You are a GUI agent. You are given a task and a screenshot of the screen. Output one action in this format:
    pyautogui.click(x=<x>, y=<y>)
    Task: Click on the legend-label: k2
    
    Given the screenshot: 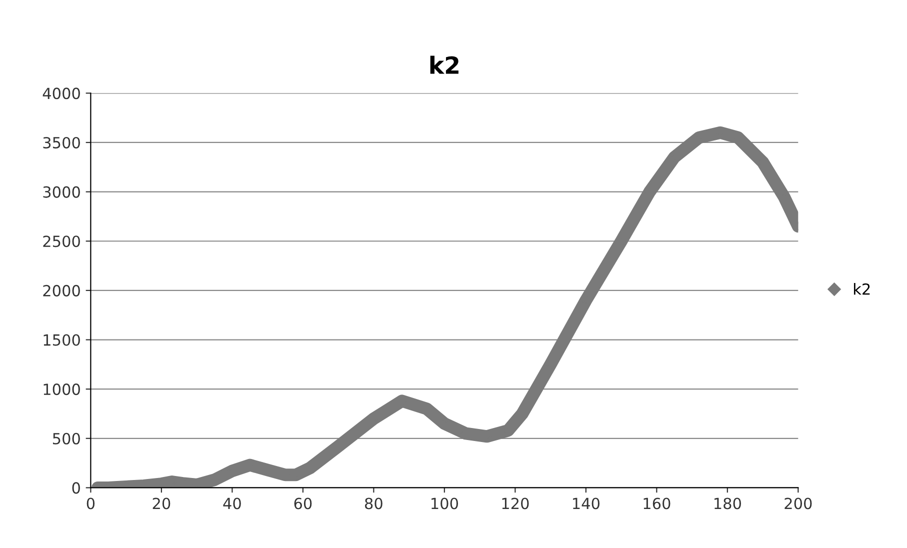 What is the action you would take?
    pyautogui.click(x=862, y=289)
    